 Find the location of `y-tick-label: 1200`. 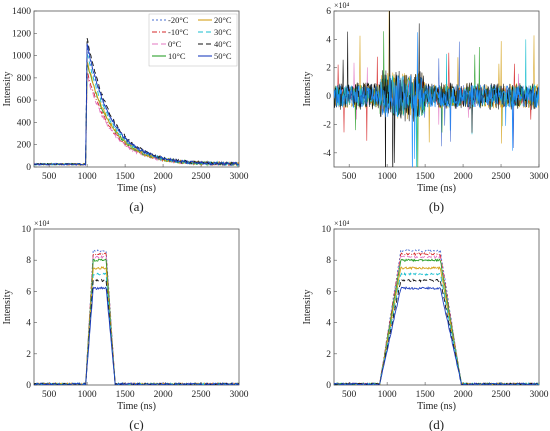

y-tick-label: 1200 is located at coordinates (21, 34).